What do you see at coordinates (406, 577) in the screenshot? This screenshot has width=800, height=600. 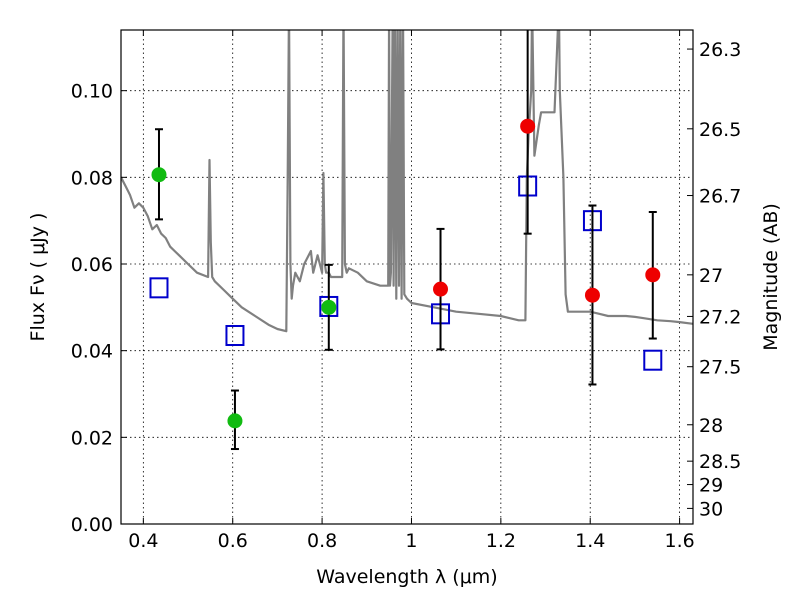 I see `x-axis-title: Wavelength λ (μm)` at bounding box center [406, 577].